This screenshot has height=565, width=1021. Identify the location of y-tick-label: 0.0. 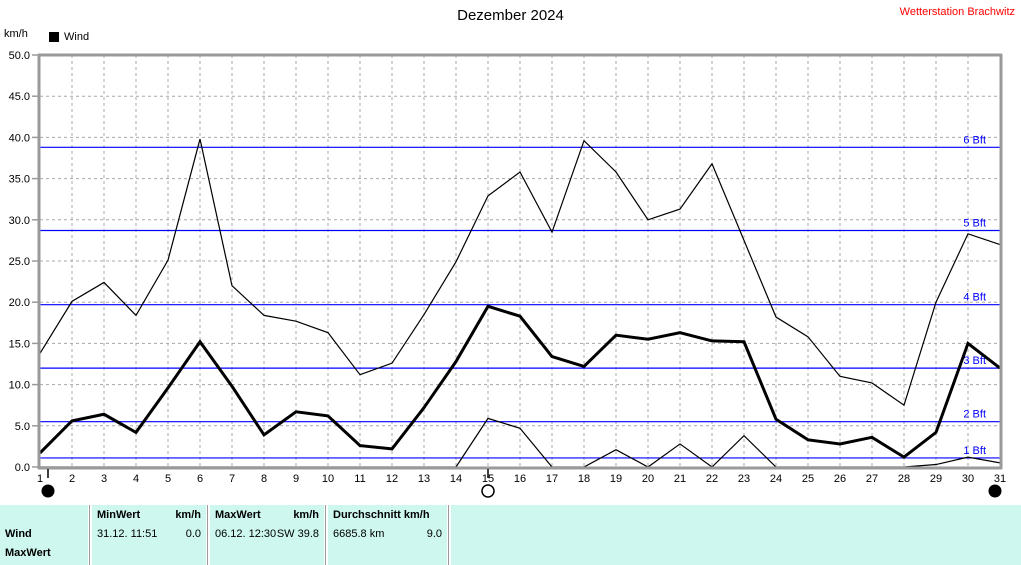
(22, 468).